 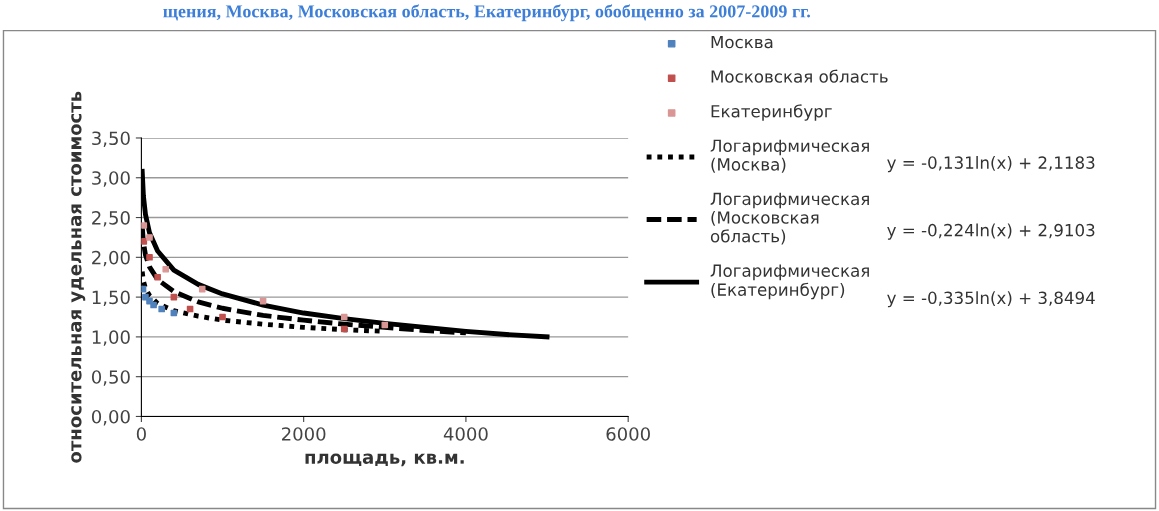 I want to click on y-tick-label: 3,00, so click(x=111, y=179).